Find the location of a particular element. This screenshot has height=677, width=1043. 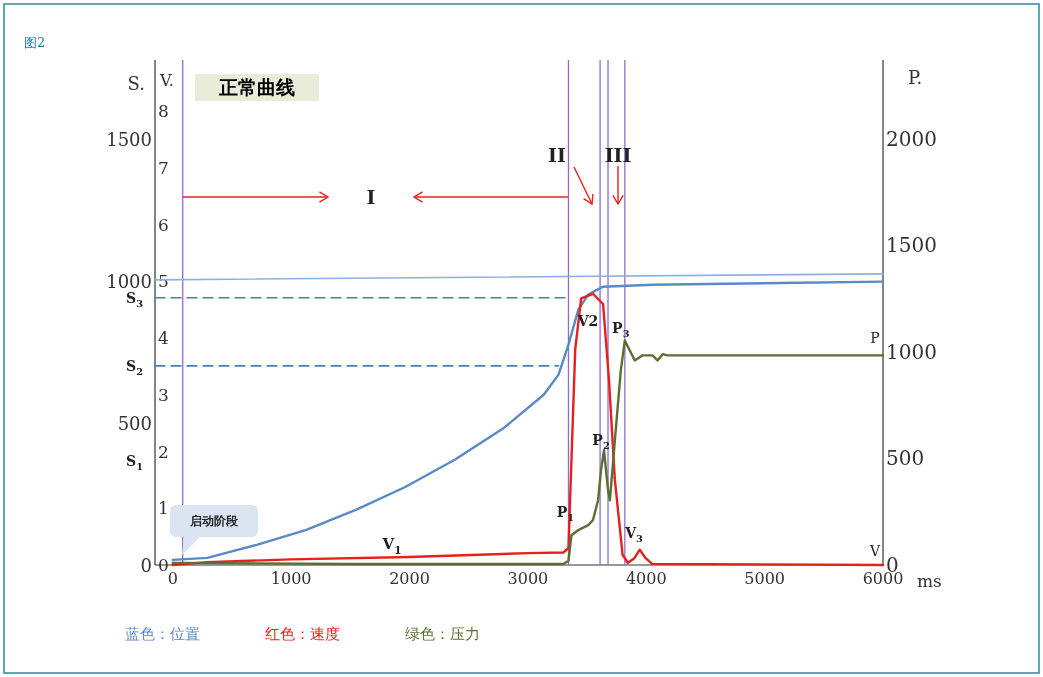

y3-tick-label: 1 is located at coordinates (163, 508).